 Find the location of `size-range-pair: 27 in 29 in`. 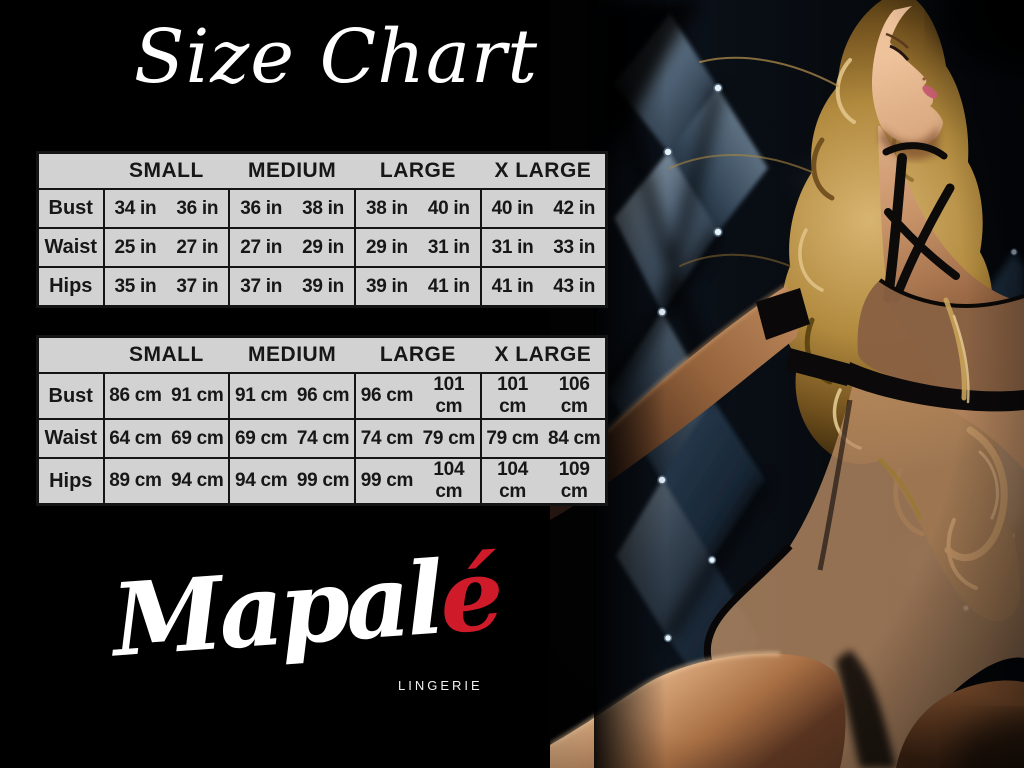

size-range-pair: 27 in 29 in is located at coordinates (292, 247).